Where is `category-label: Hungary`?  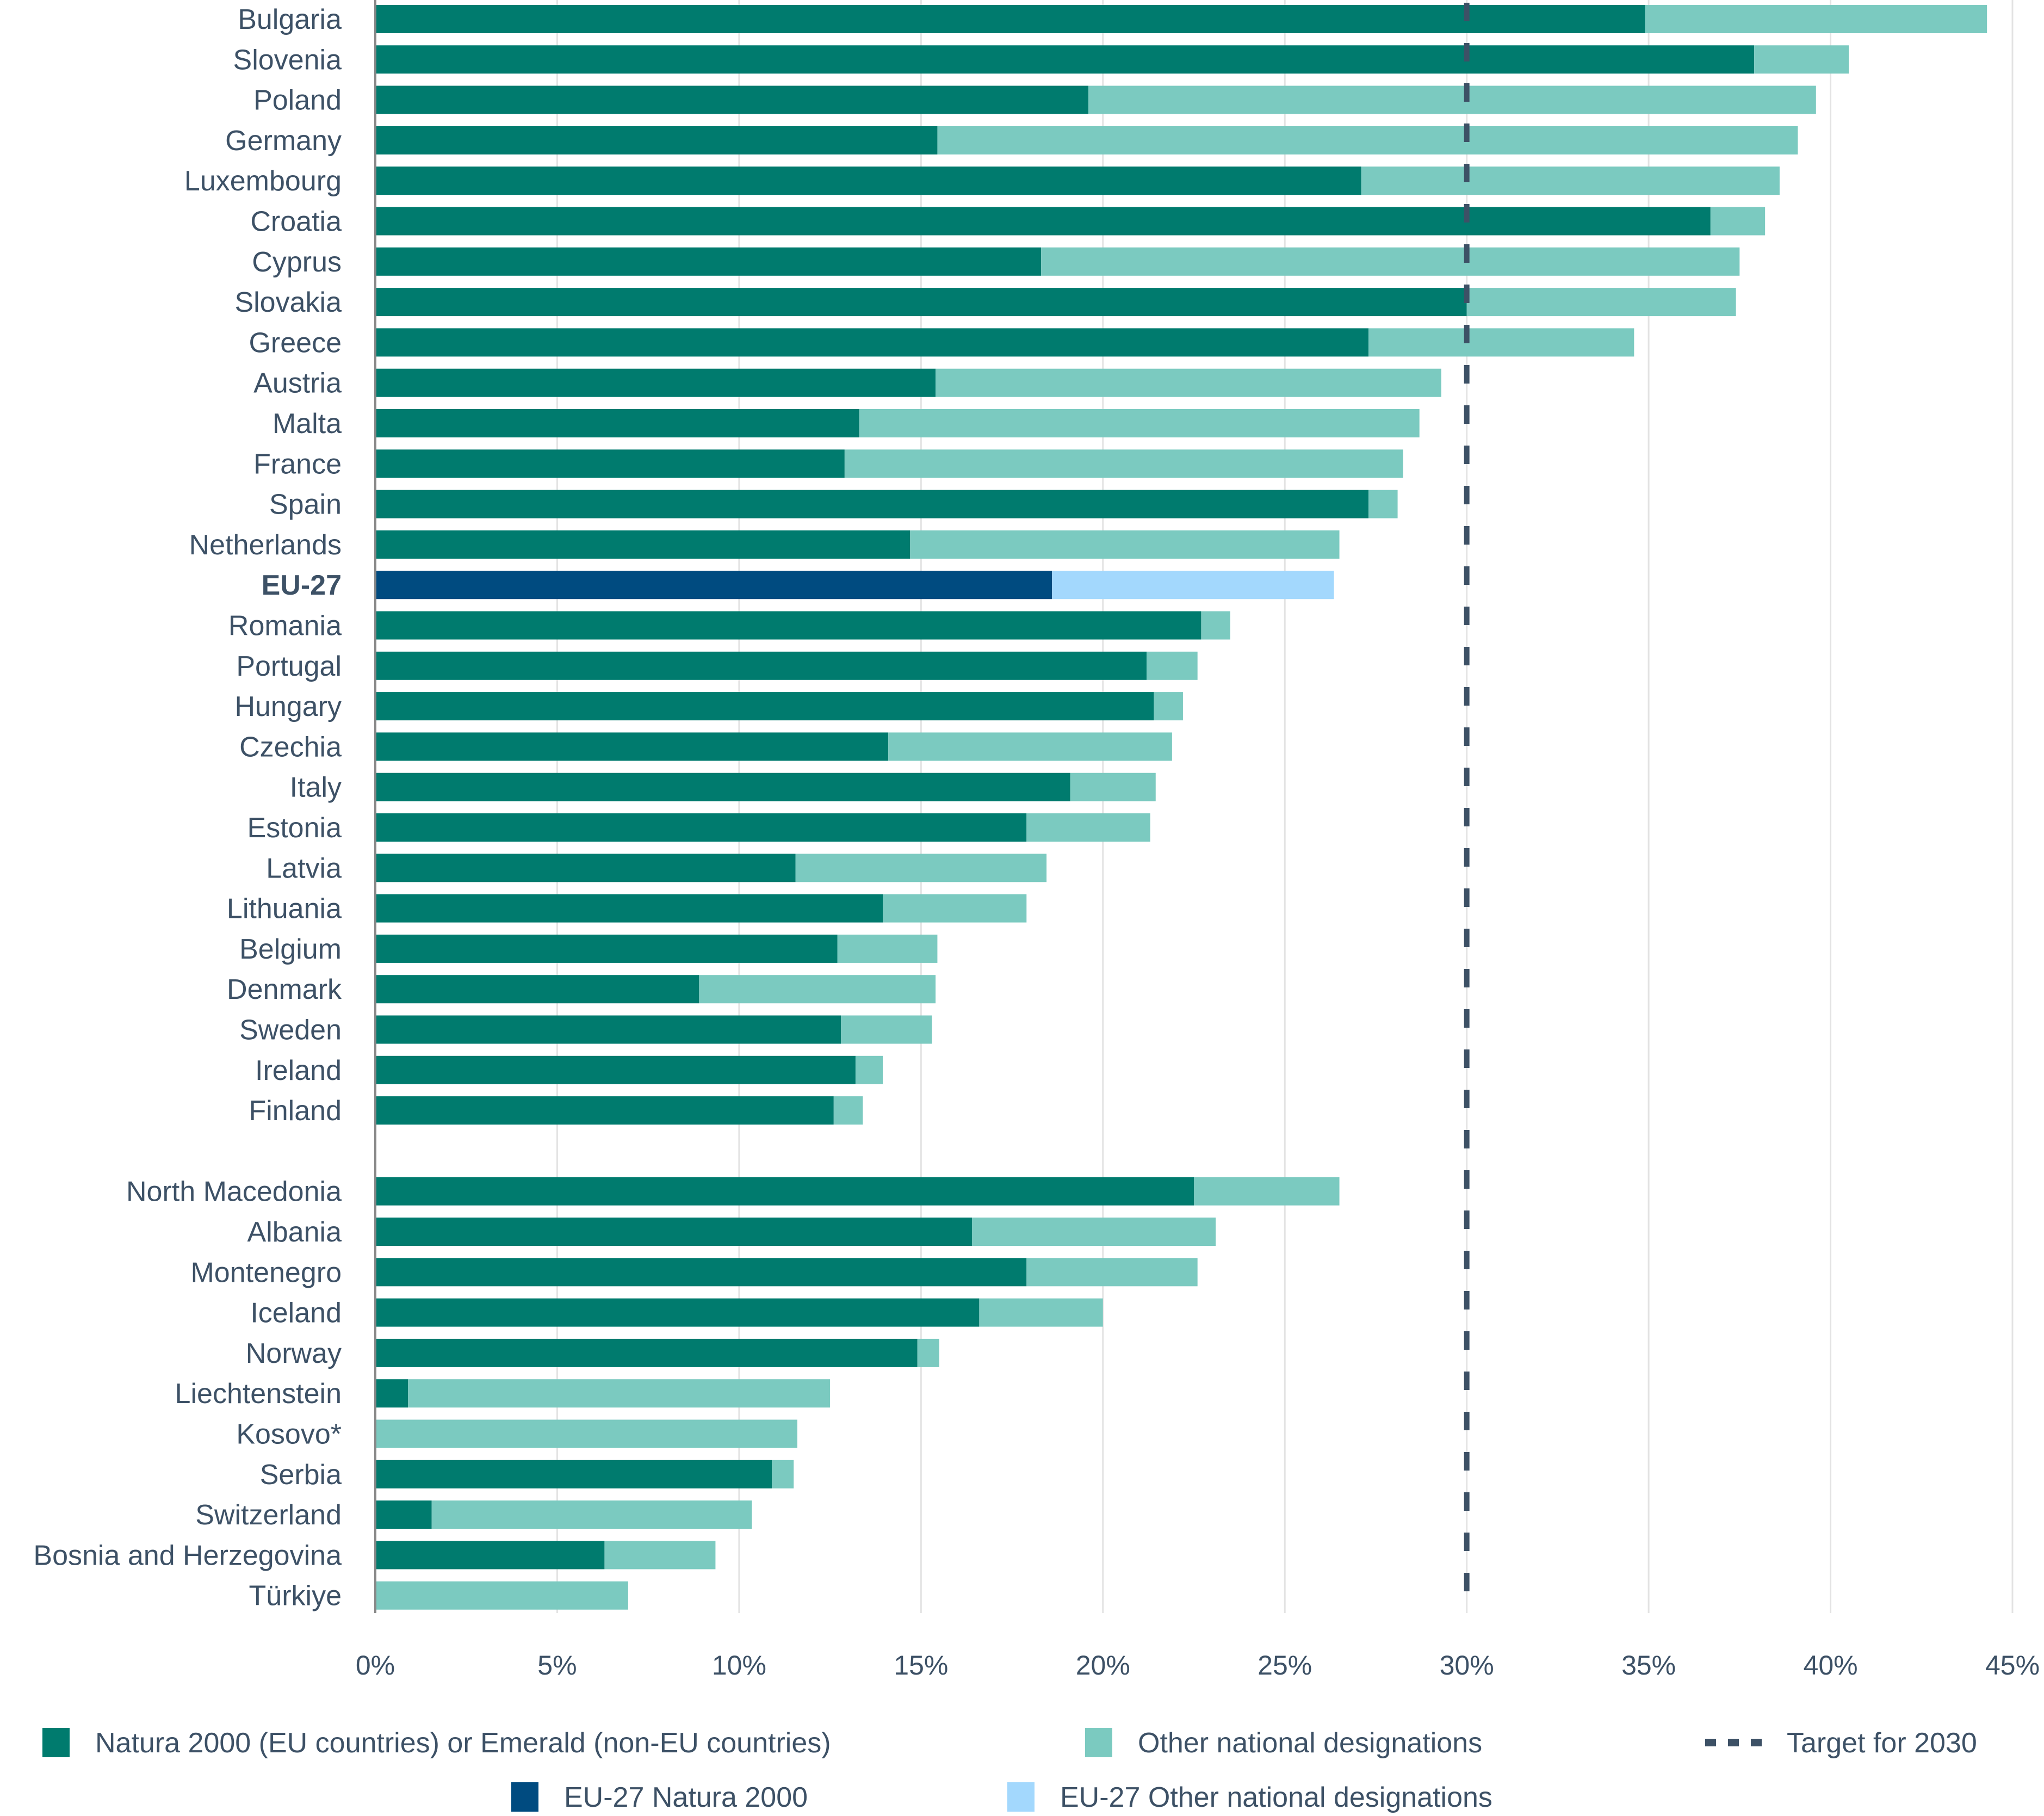 category-label: Hungary is located at coordinates (288, 707).